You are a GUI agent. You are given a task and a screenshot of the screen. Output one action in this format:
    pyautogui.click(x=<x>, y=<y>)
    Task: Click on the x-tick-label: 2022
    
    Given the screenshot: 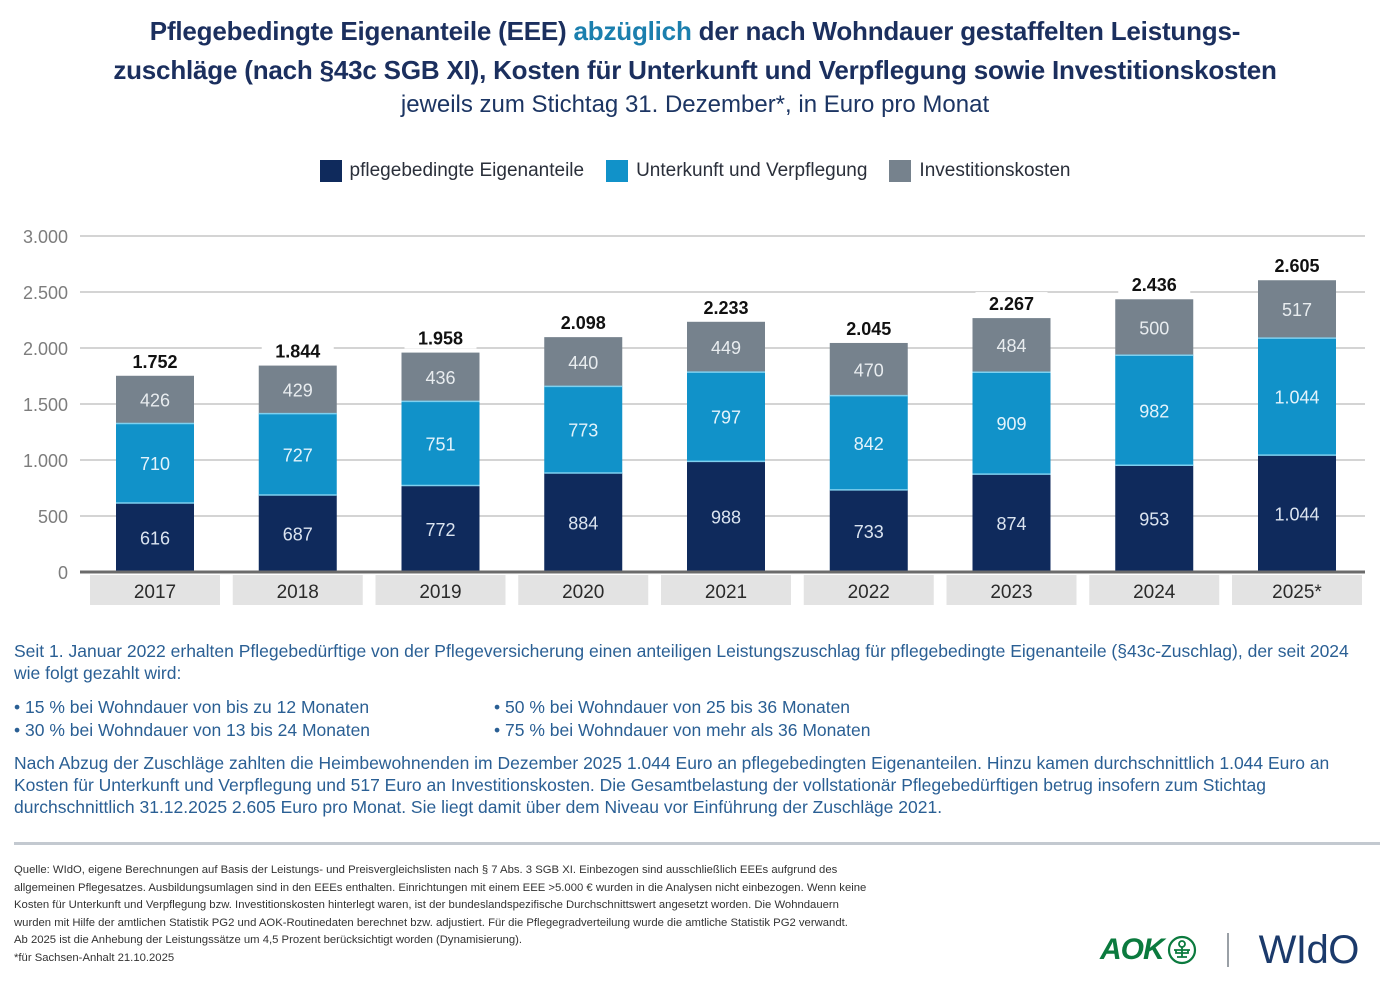 What is the action you would take?
    pyautogui.click(x=869, y=592)
    